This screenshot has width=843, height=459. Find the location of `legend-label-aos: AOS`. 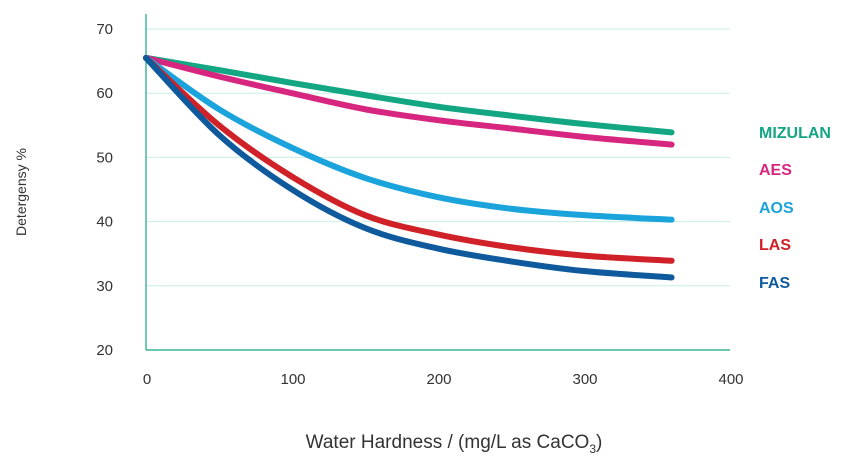

legend-label-aos: AOS is located at coordinates (776, 208).